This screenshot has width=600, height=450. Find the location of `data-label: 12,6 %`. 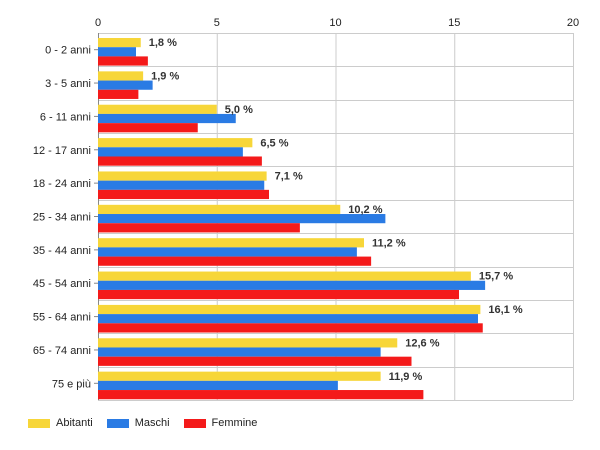

data-label: 12,6 % is located at coordinates (422, 343).